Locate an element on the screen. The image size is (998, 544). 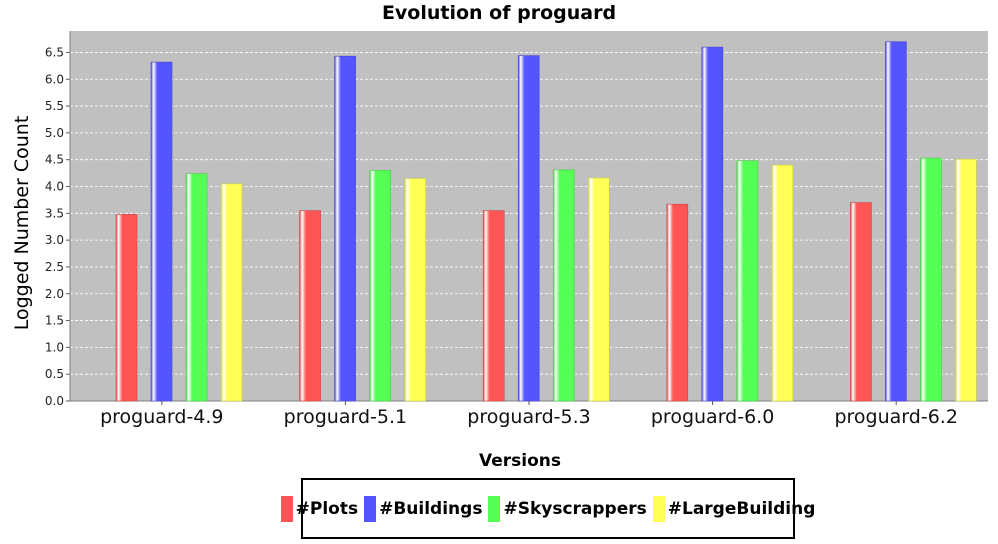
bar-buildings-proguard-4.9 is located at coordinates (161, 231).